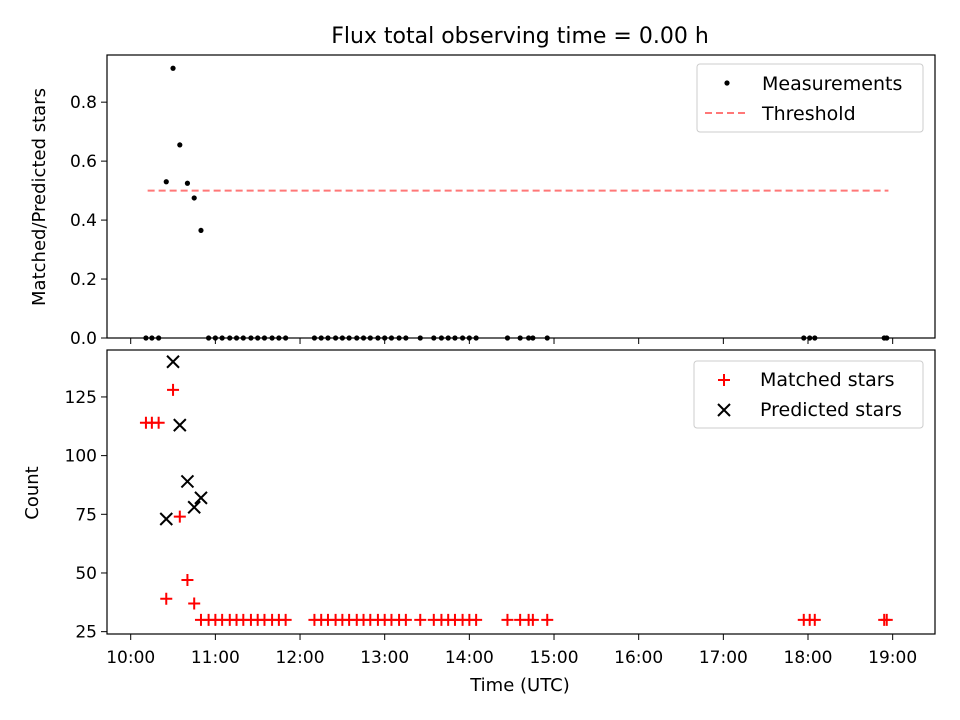  Describe the element at coordinates (86, 633) in the screenshot. I see `bottom-ytick-label: 25` at that location.